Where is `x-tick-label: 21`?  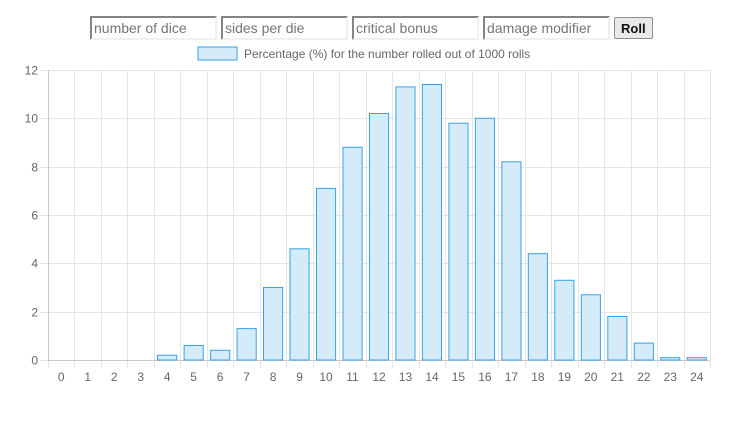 x-tick-label: 21 is located at coordinates (618, 377).